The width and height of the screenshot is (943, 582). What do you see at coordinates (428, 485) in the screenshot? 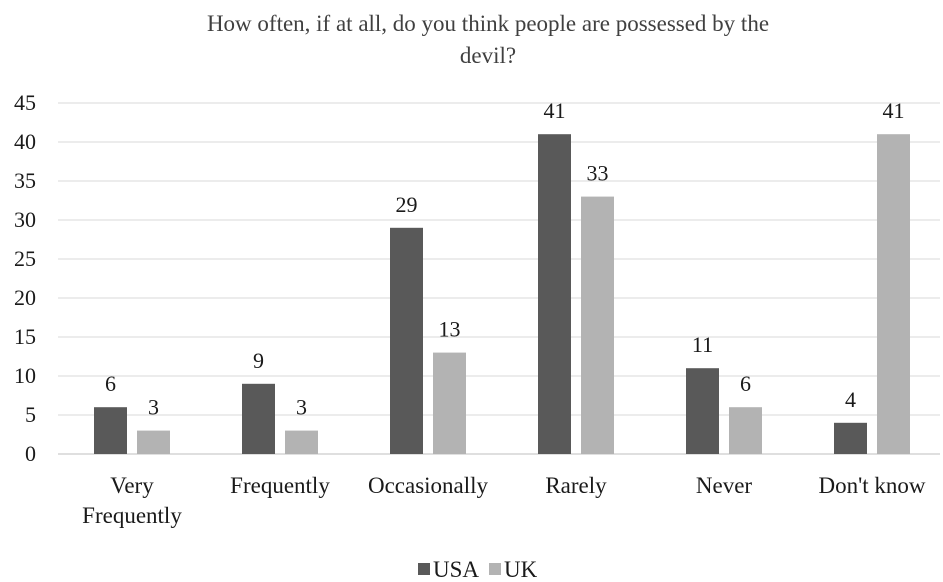
I see `x-category-label: Occasionally` at bounding box center [428, 485].